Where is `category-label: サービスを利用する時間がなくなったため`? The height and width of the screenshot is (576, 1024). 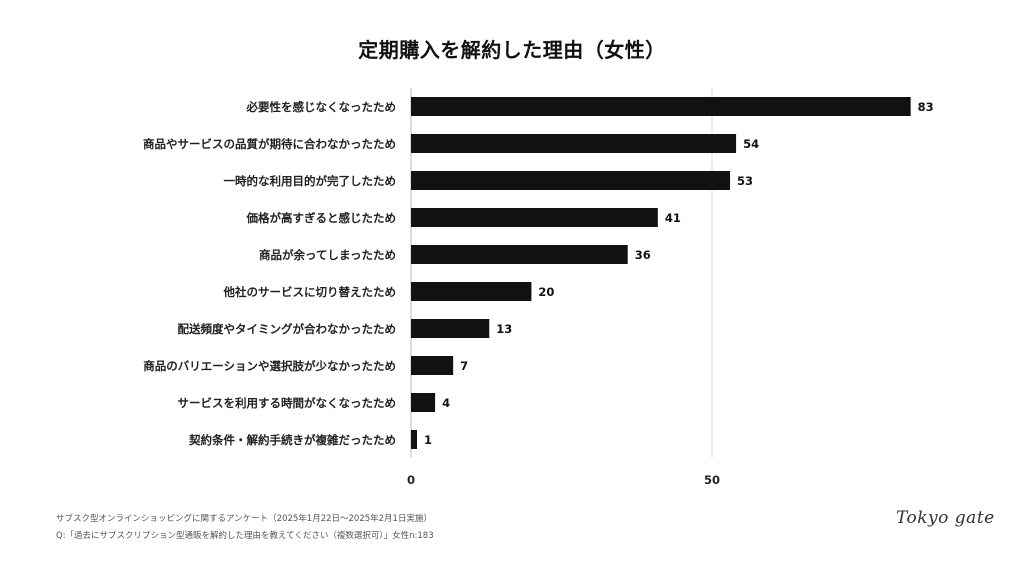
category-label: サービスを利用する時間がなくなったため is located at coordinates (287, 403).